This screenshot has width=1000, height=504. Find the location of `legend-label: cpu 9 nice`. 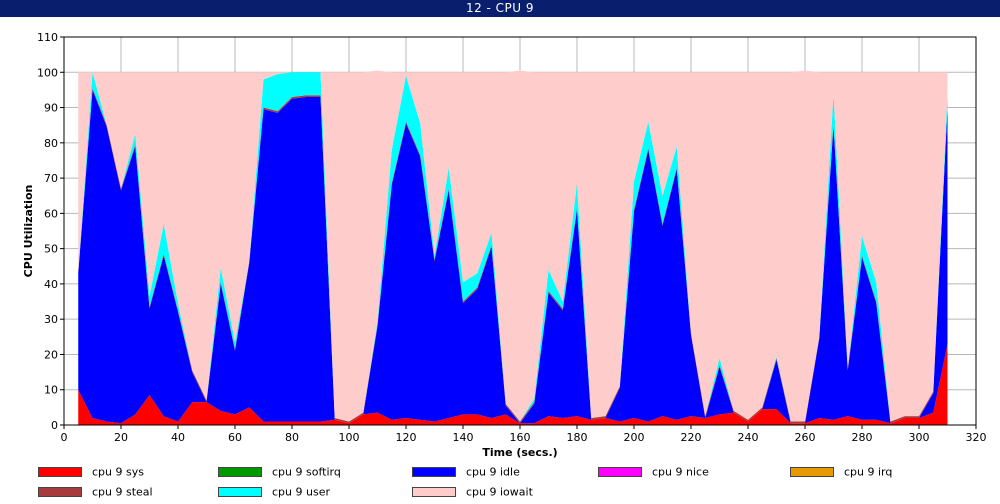

legend-label: cpu 9 nice is located at coordinates (680, 472).